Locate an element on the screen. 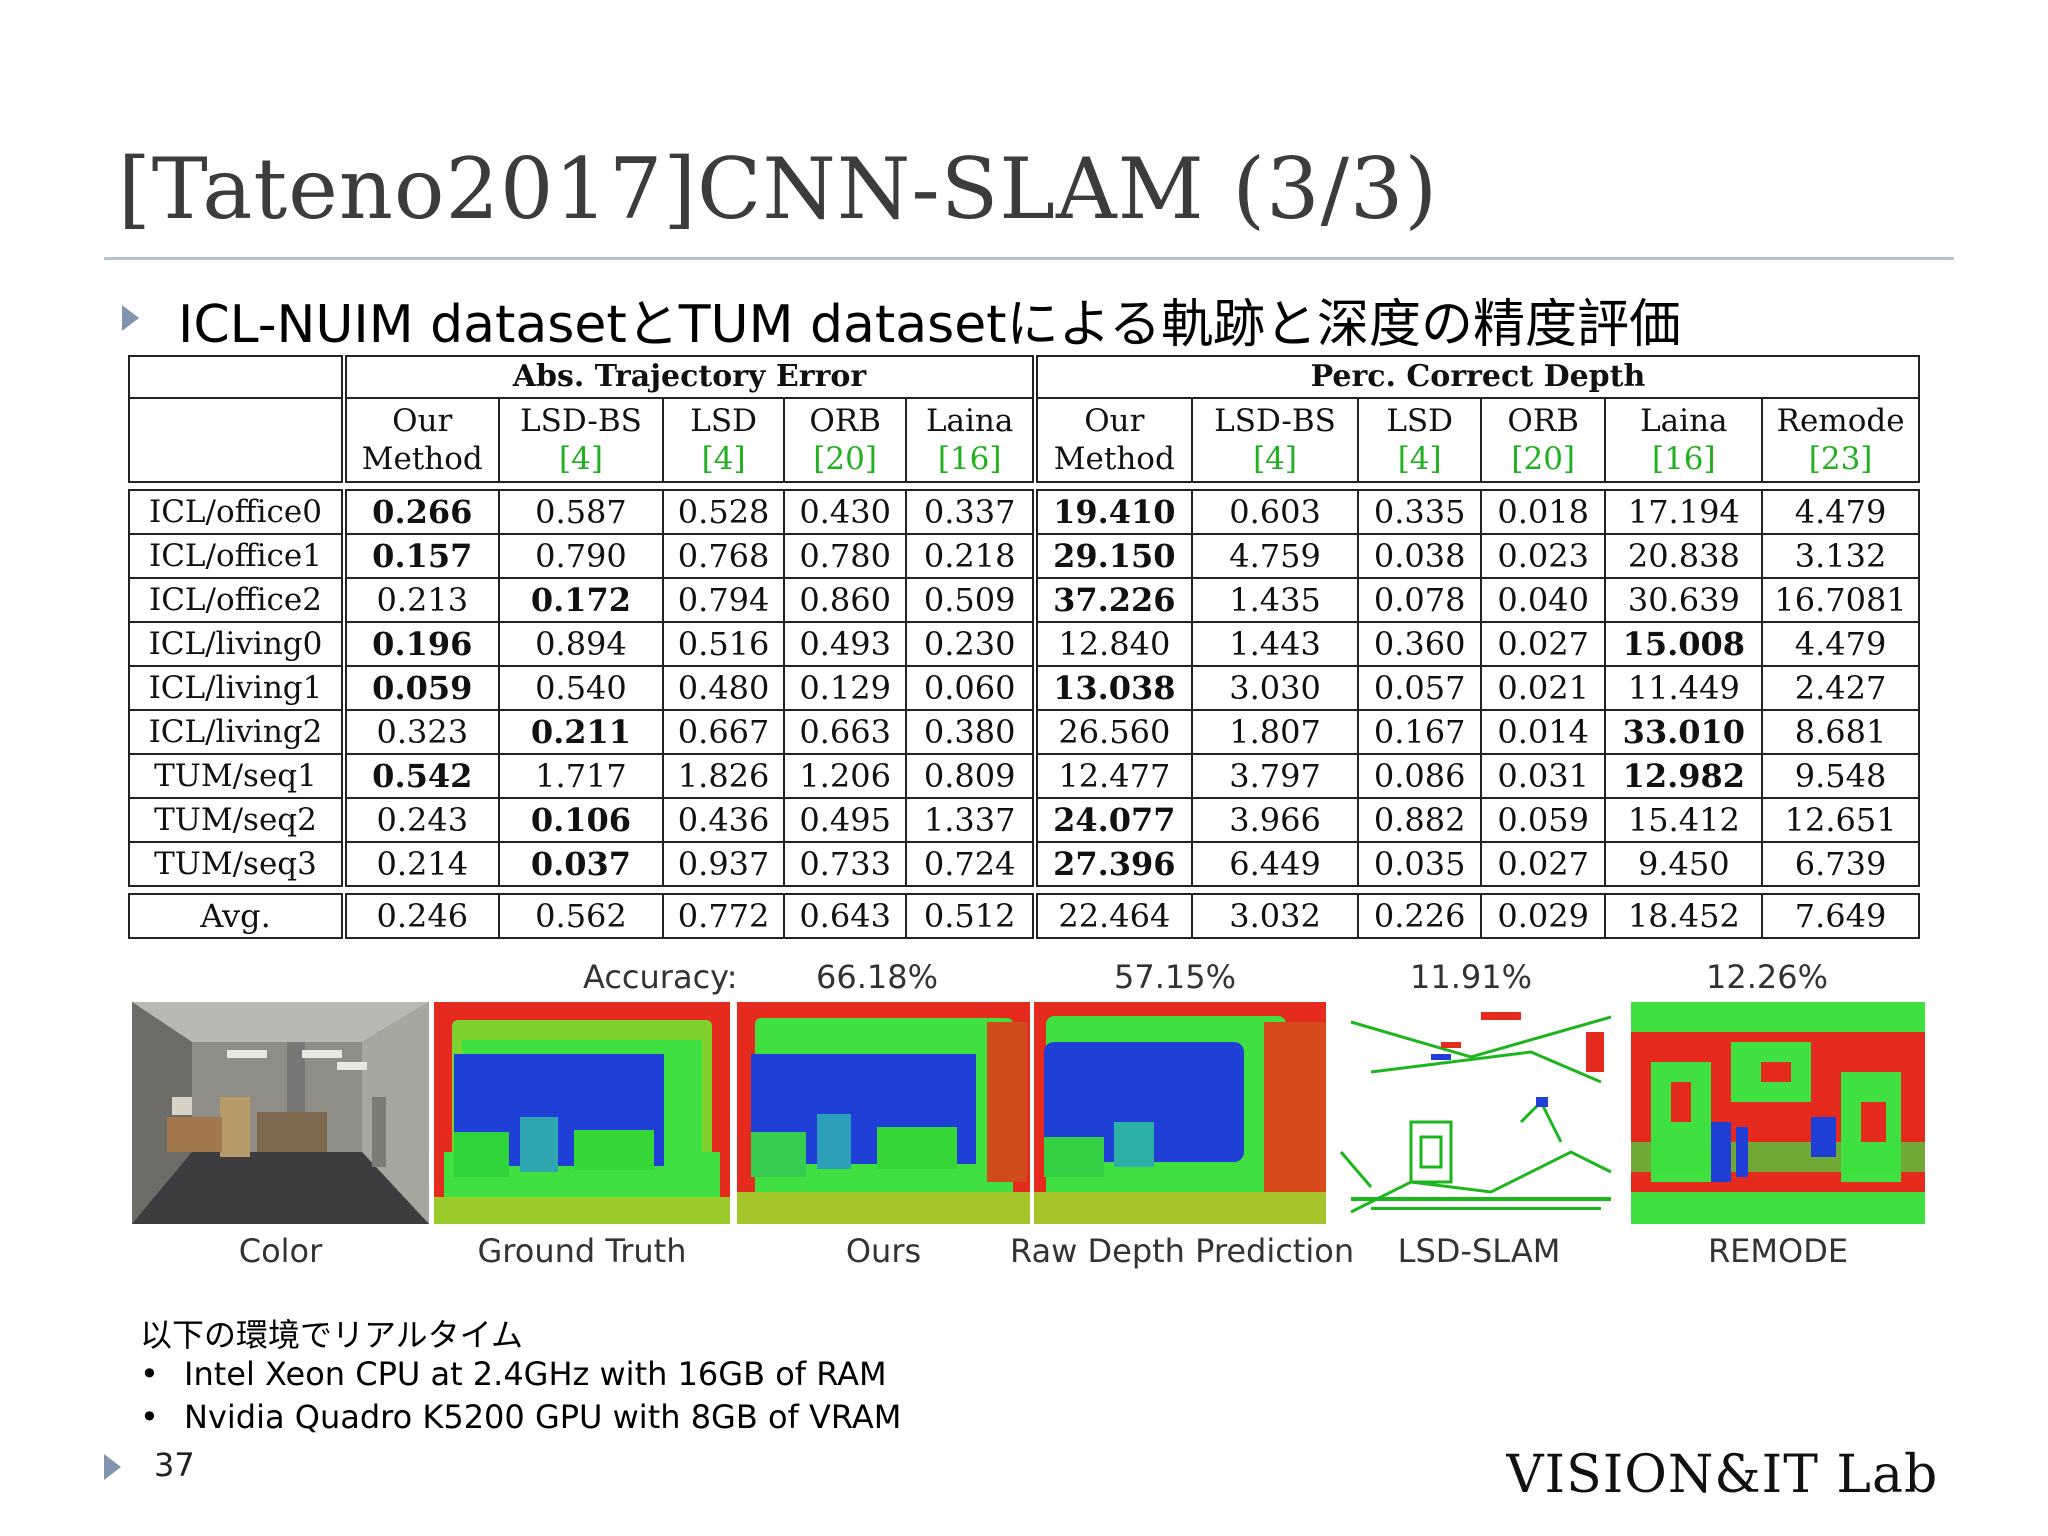 The image size is (2048, 1536). pcd-value: 16.7081 is located at coordinates (1840, 600).